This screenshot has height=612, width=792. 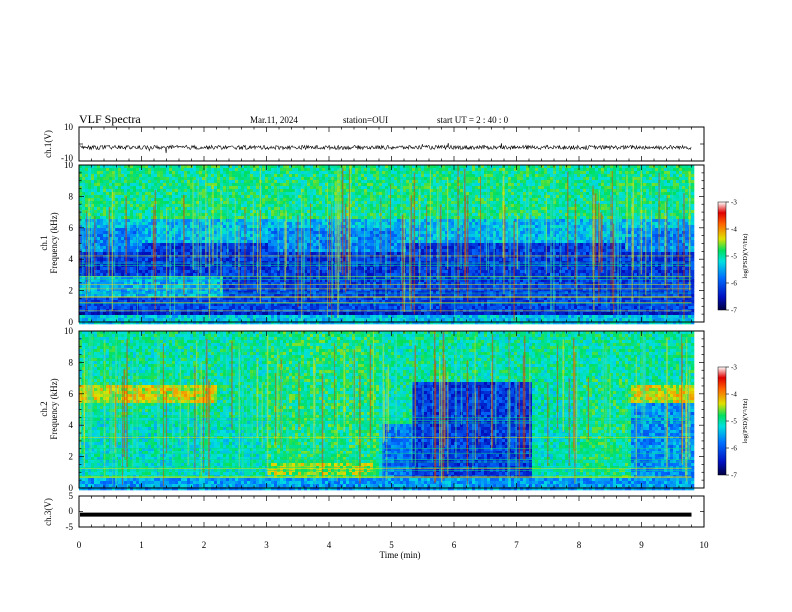 I want to click on station-label: station=OUI, so click(x=365, y=120).